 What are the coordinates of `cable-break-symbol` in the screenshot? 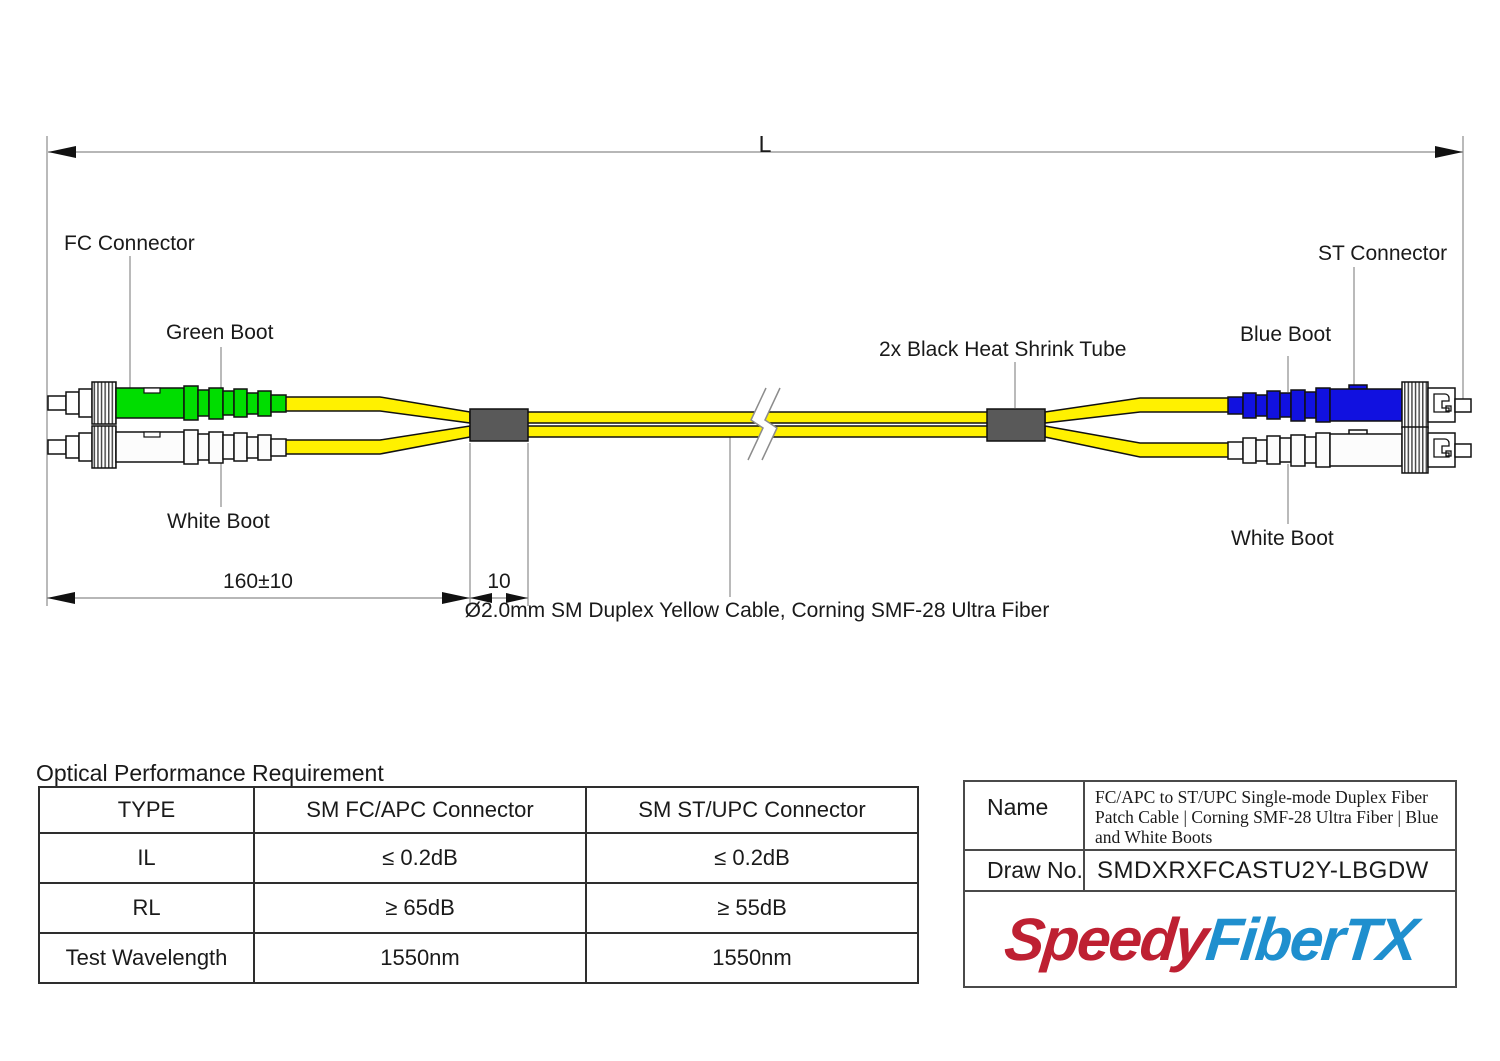 It's located at (764, 424).